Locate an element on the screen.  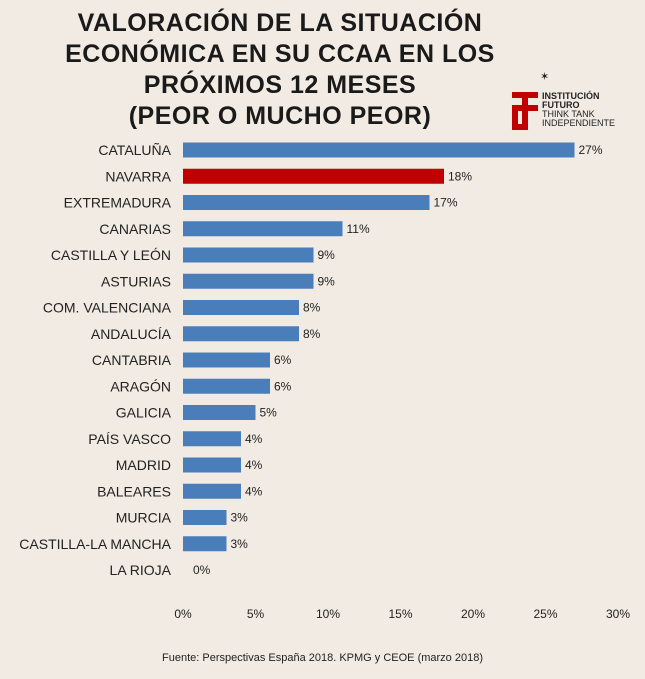
bar-canarias is located at coordinates (263, 229).